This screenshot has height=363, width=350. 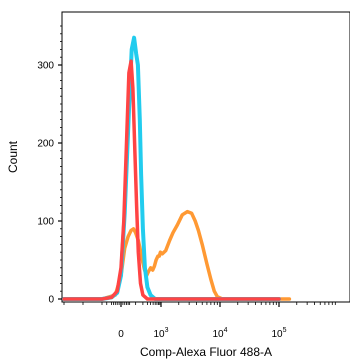 What do you see at coordinates (51, 300) in the screenshot?
I see `y-tick-label: 0` at bounding box center [51, 300].